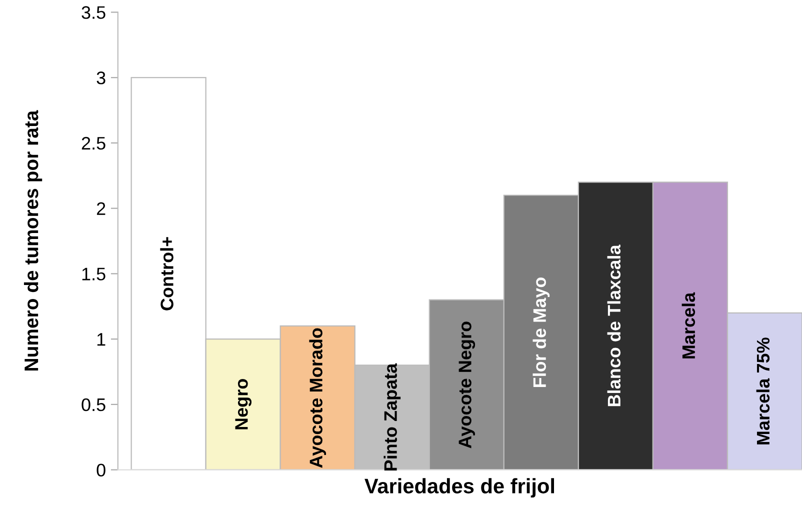 This screenshot has height=509, width=802. What do you see at coordinates (167, 273) in the screenshot?
I see `x-tick-label: Control+` at bounding box center [167, 273].